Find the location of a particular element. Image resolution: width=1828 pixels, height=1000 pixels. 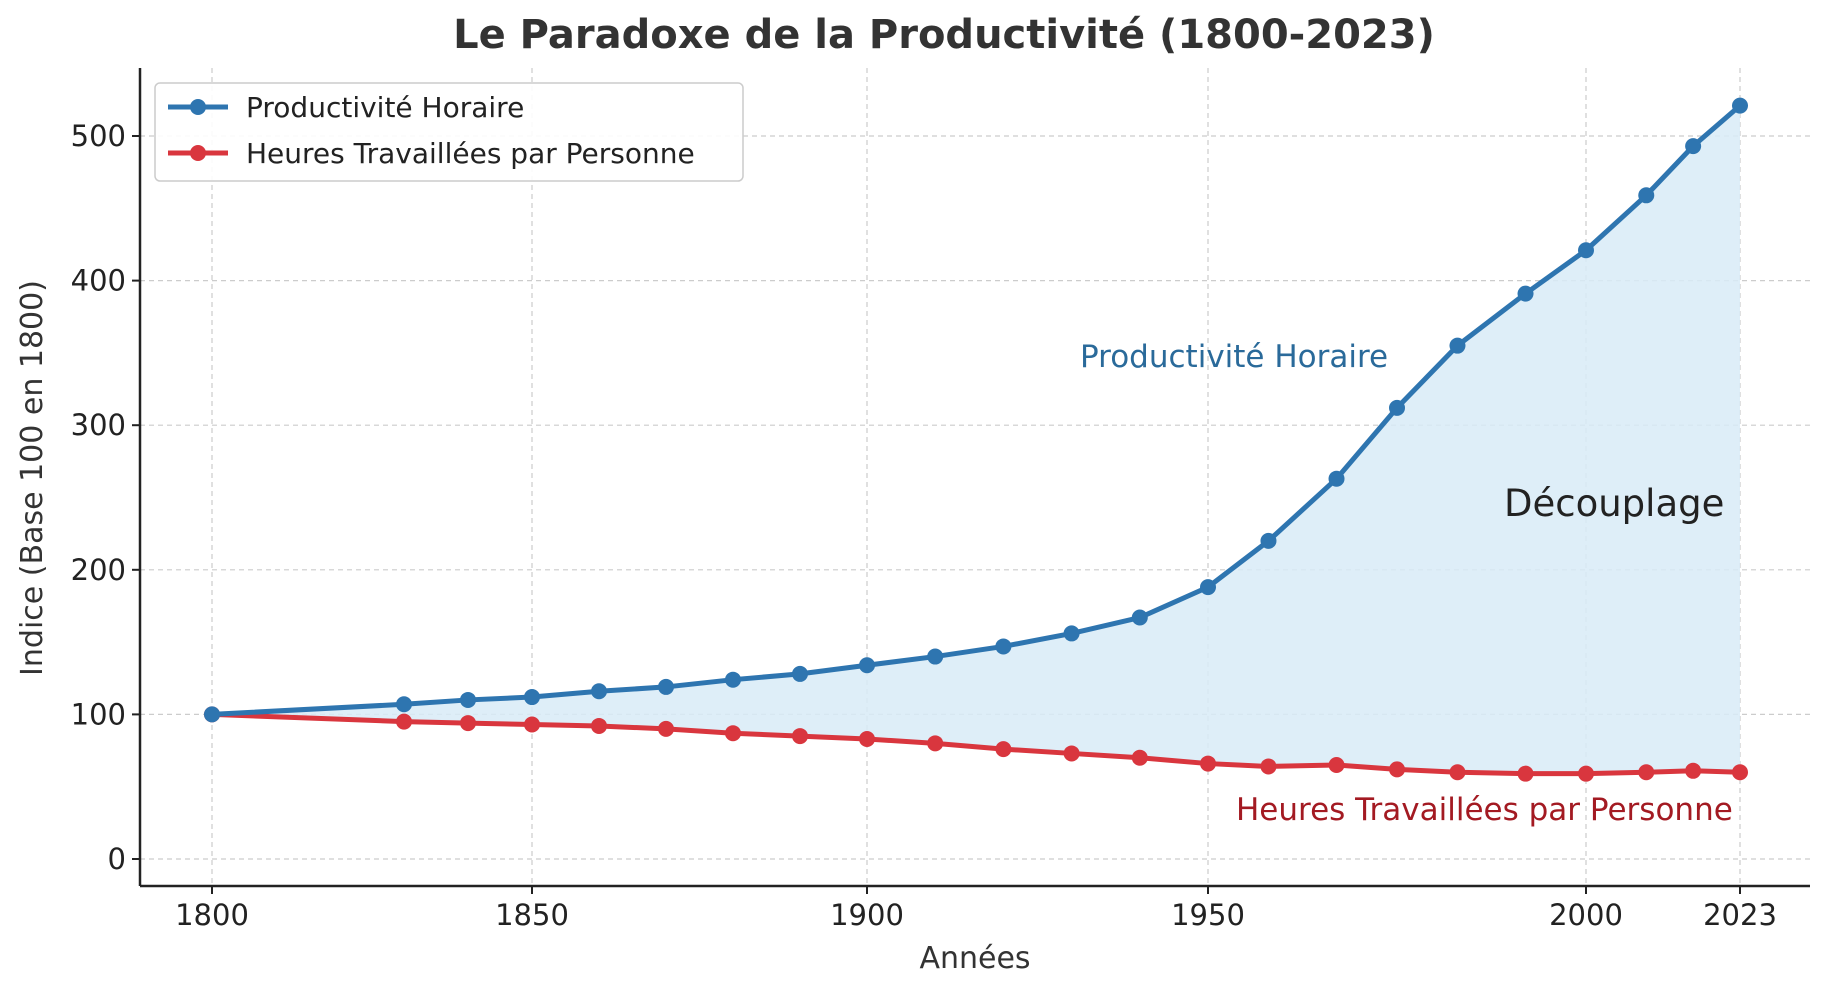

x-tick-label: 2023 is located at coordinates (1740, 915).